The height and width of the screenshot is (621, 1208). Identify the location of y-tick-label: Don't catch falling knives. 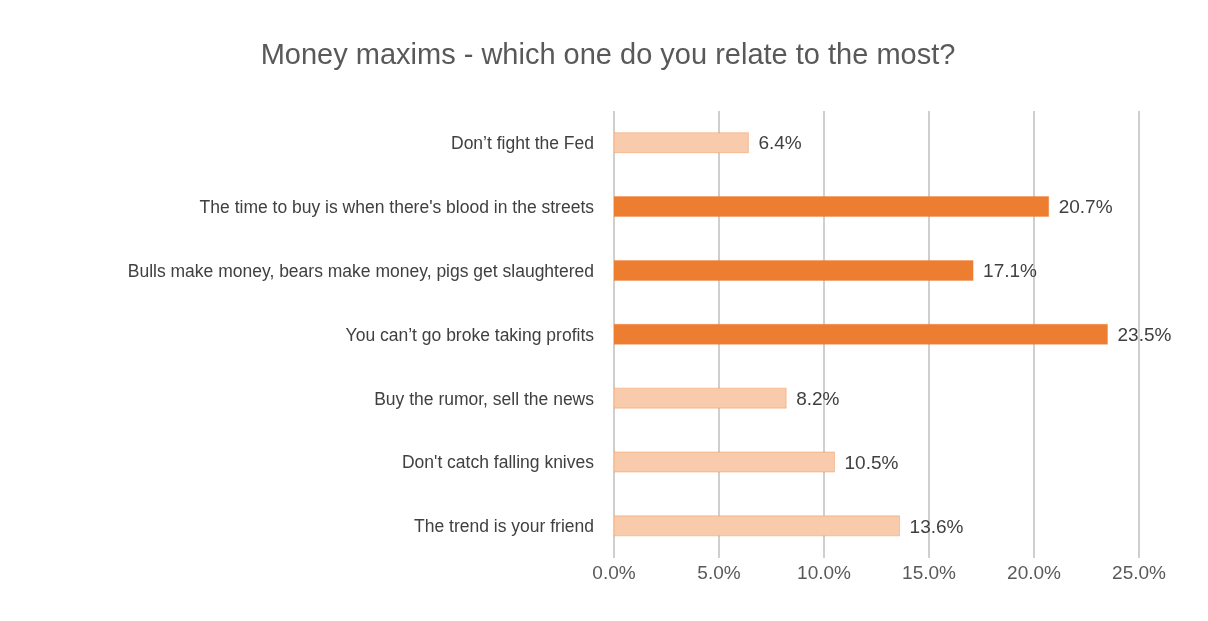
(498, 462).